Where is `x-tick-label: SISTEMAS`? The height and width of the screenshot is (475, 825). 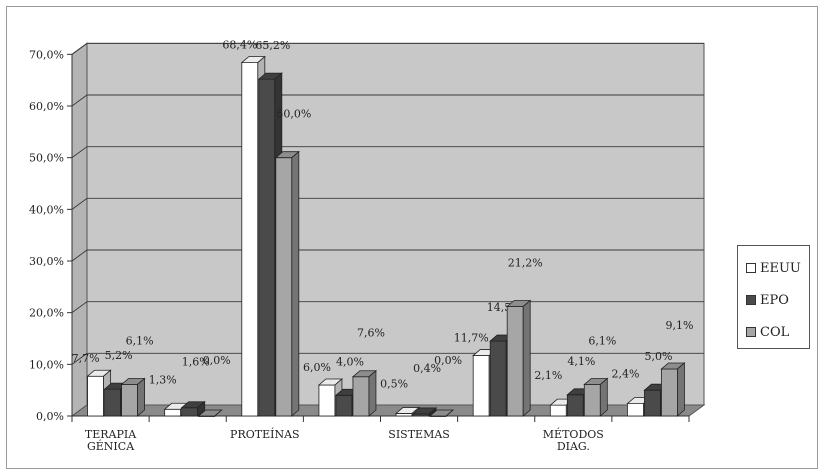
x-tick-label: SISTEMAS is located at coordinates (419, 434).